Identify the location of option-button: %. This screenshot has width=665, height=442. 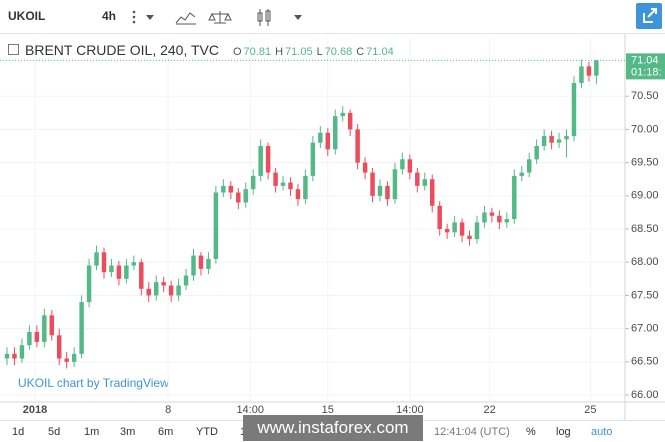
(531, 432).